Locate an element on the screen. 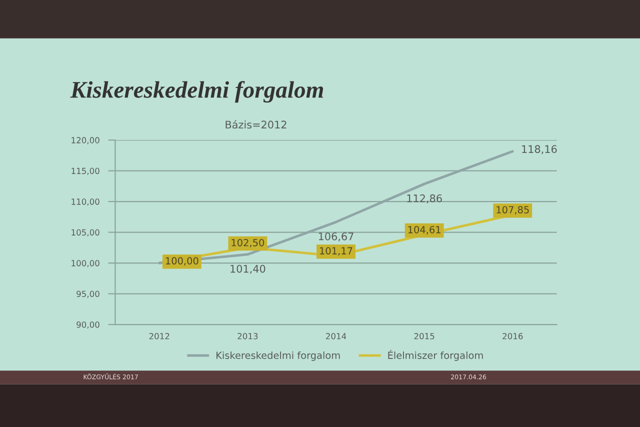 This screenshot has width=640, height=427. y-tick-label: 90,00 is located at coordinates (88, 325).